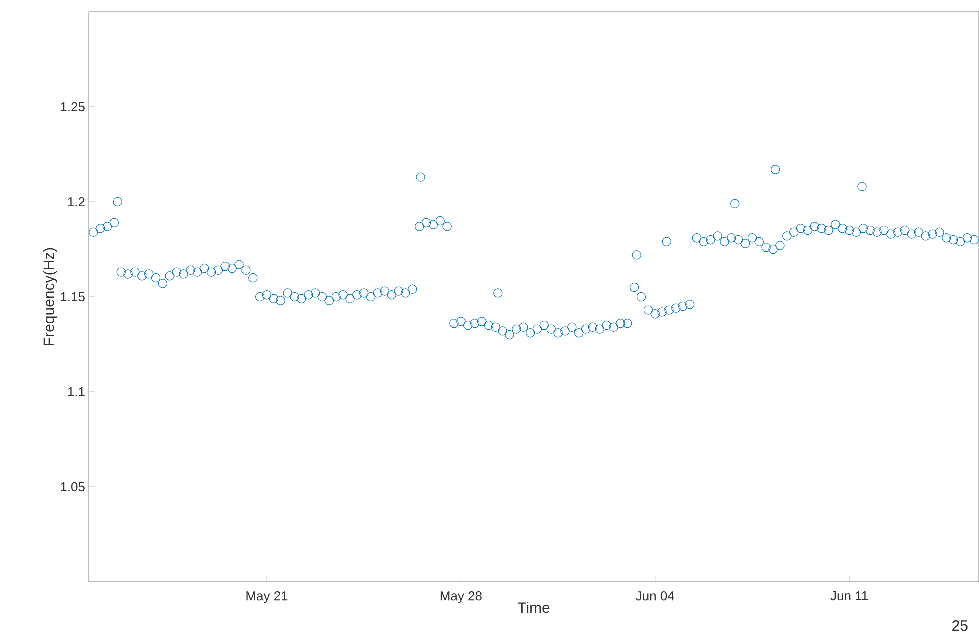 This screenshot has height=637, width=979. What do you see at coordinates (960, 626) in the screenshot?
I see `text: 25` at bounding box center [960, 626].